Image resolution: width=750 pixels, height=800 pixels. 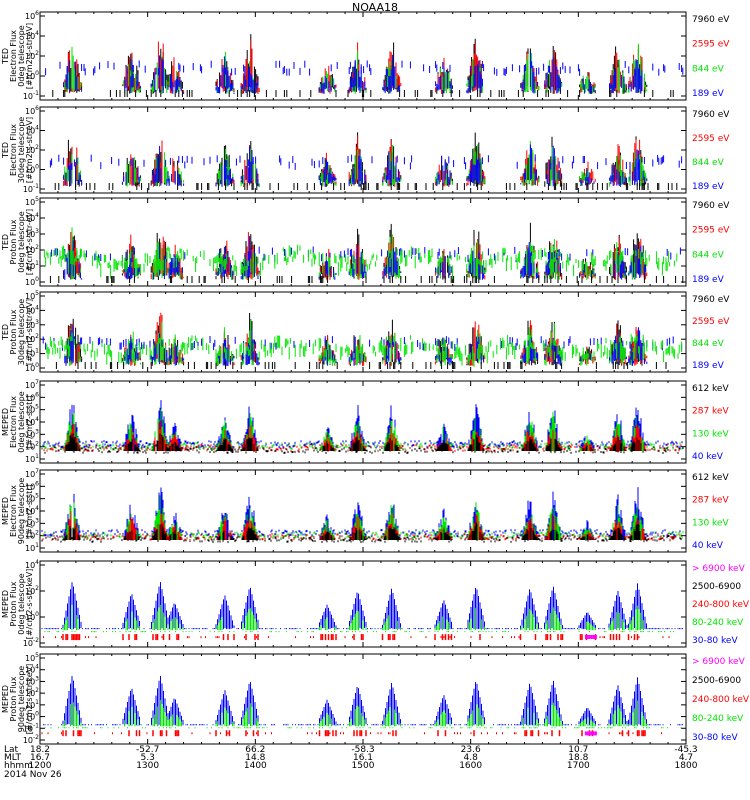 What do you see at coordinates (708, 457) in the screenshot?
I see `legend-entry: 40 keV` at bounding box center [708, 457].